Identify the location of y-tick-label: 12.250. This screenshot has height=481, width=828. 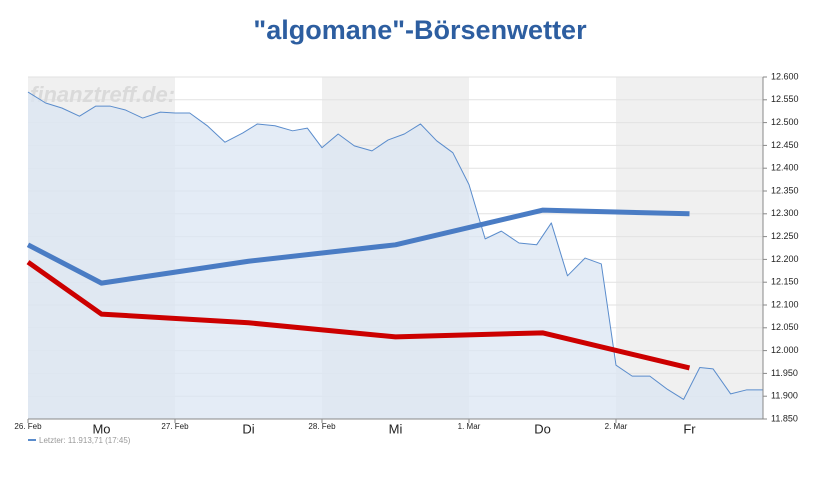
(785, 236).